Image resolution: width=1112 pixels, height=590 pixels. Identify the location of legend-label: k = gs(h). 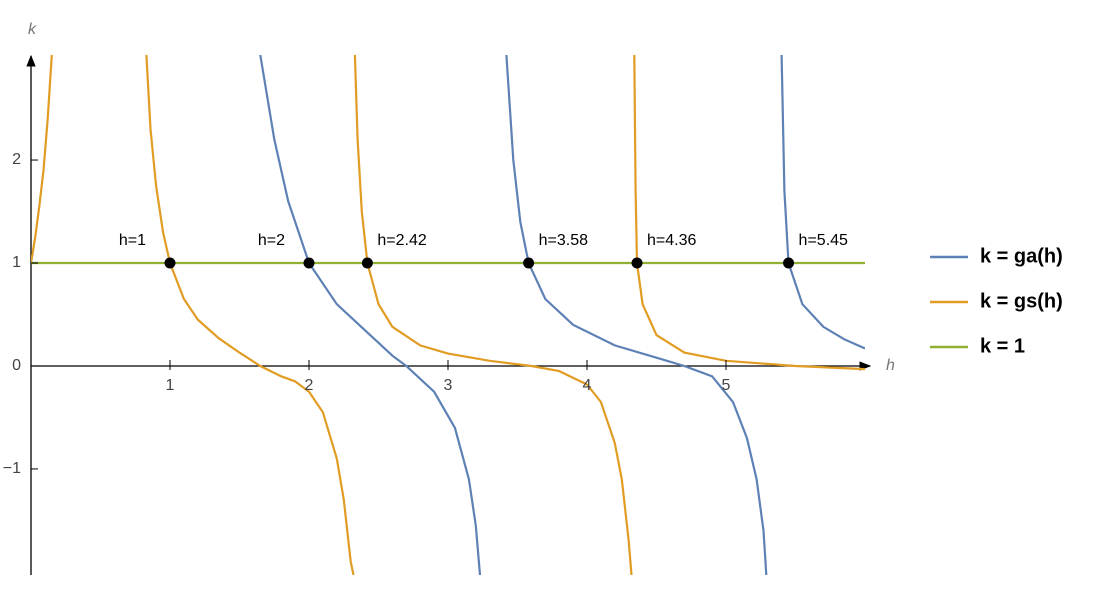
(1021, 301).